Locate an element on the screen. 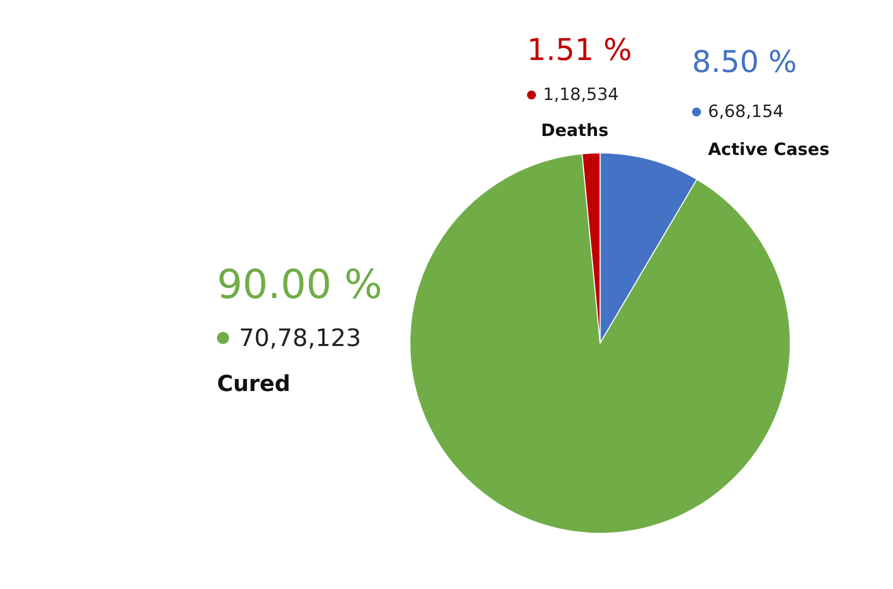 This screenshot has height=589, width=893. slice-label: Active Cases is located at coordinates (769, 150).